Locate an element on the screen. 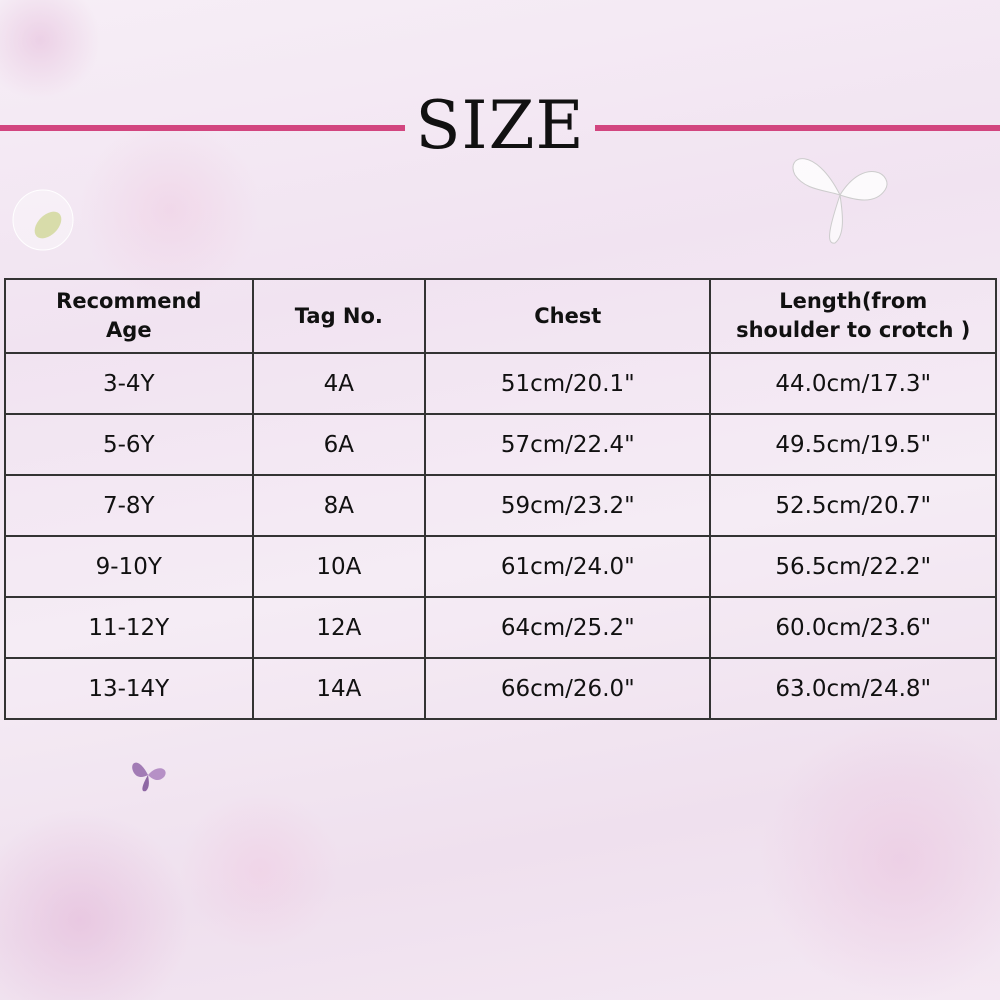  cell-chest: 51cm/20.1" is located at coordinates (568, 383).